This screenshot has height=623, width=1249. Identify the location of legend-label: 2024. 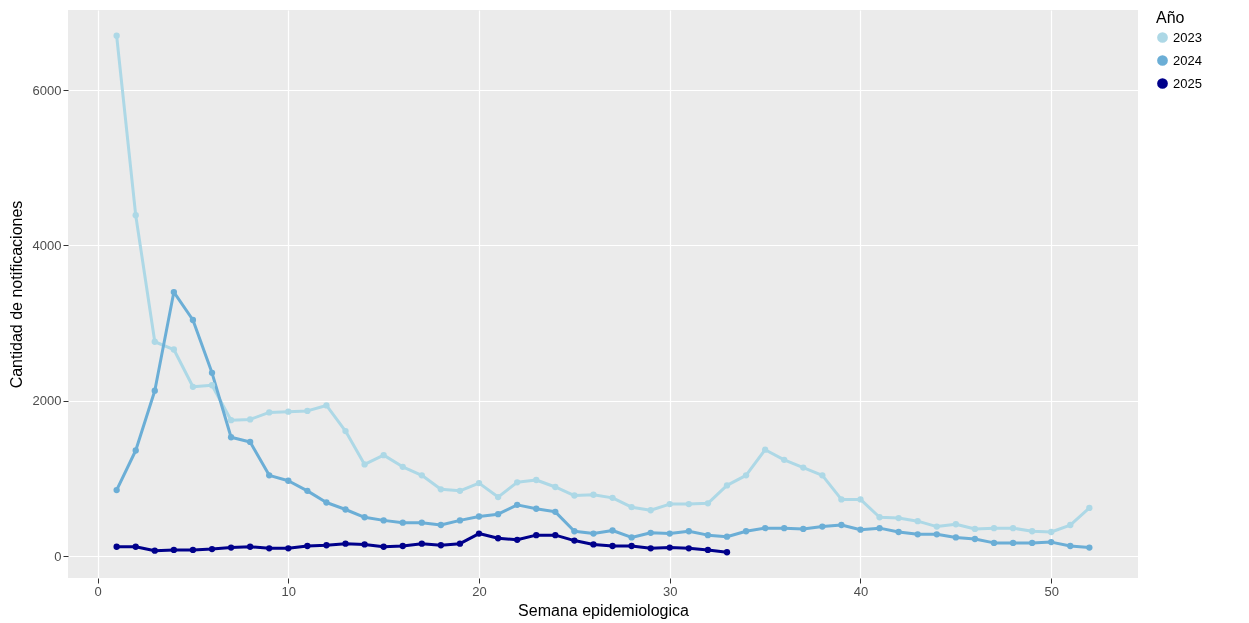
(1187, 60).